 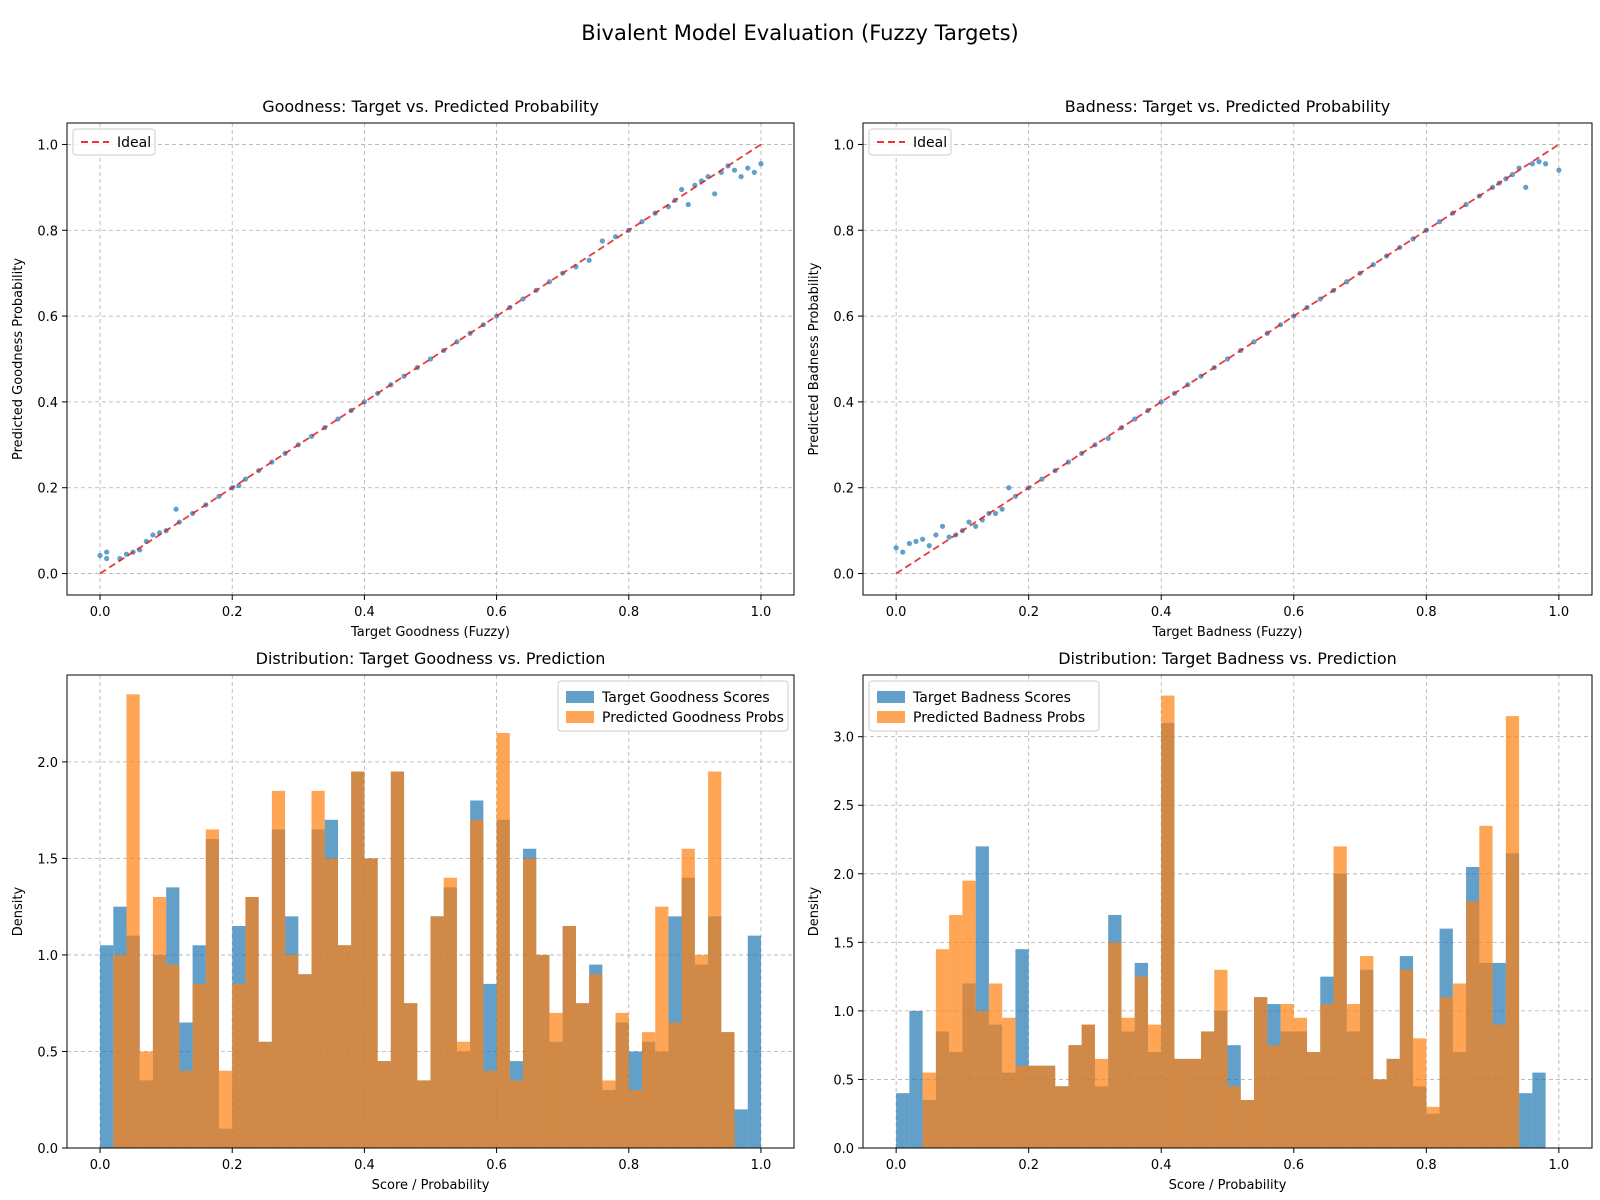 I want to click on y-tick-label: 2.0, so click(x=843, y=875).